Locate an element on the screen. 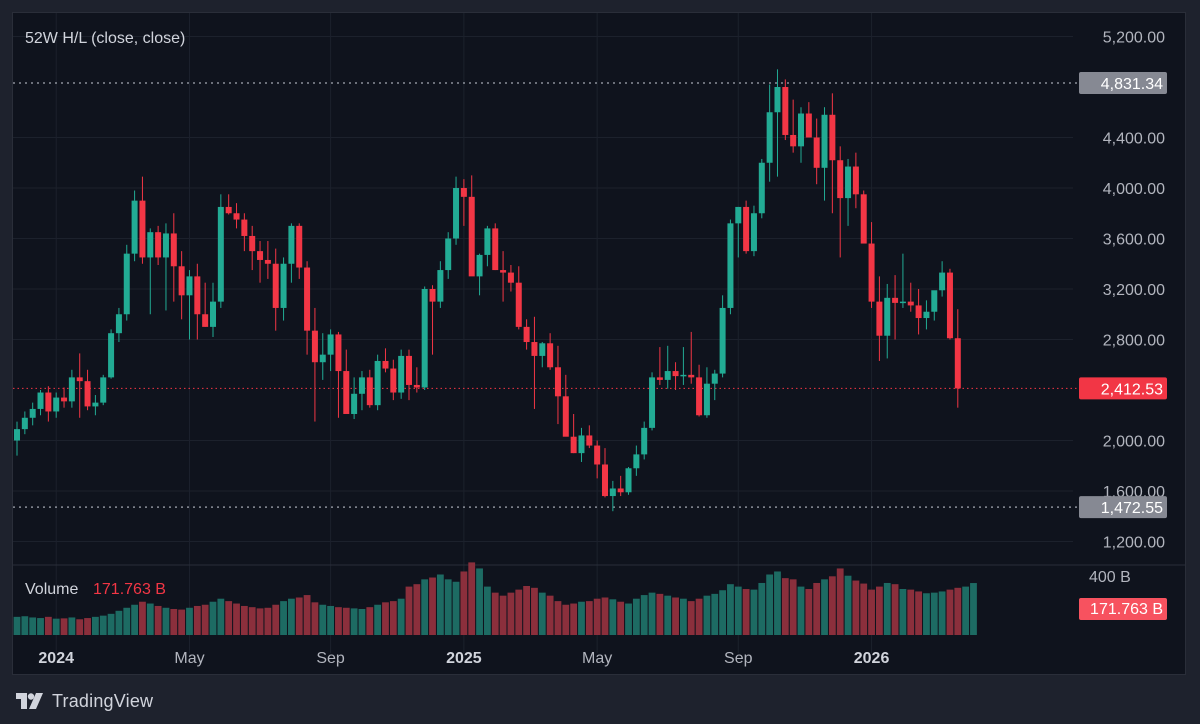  indicator-legend: 52W H/L (close, close) is located at coordinates (105, 38).